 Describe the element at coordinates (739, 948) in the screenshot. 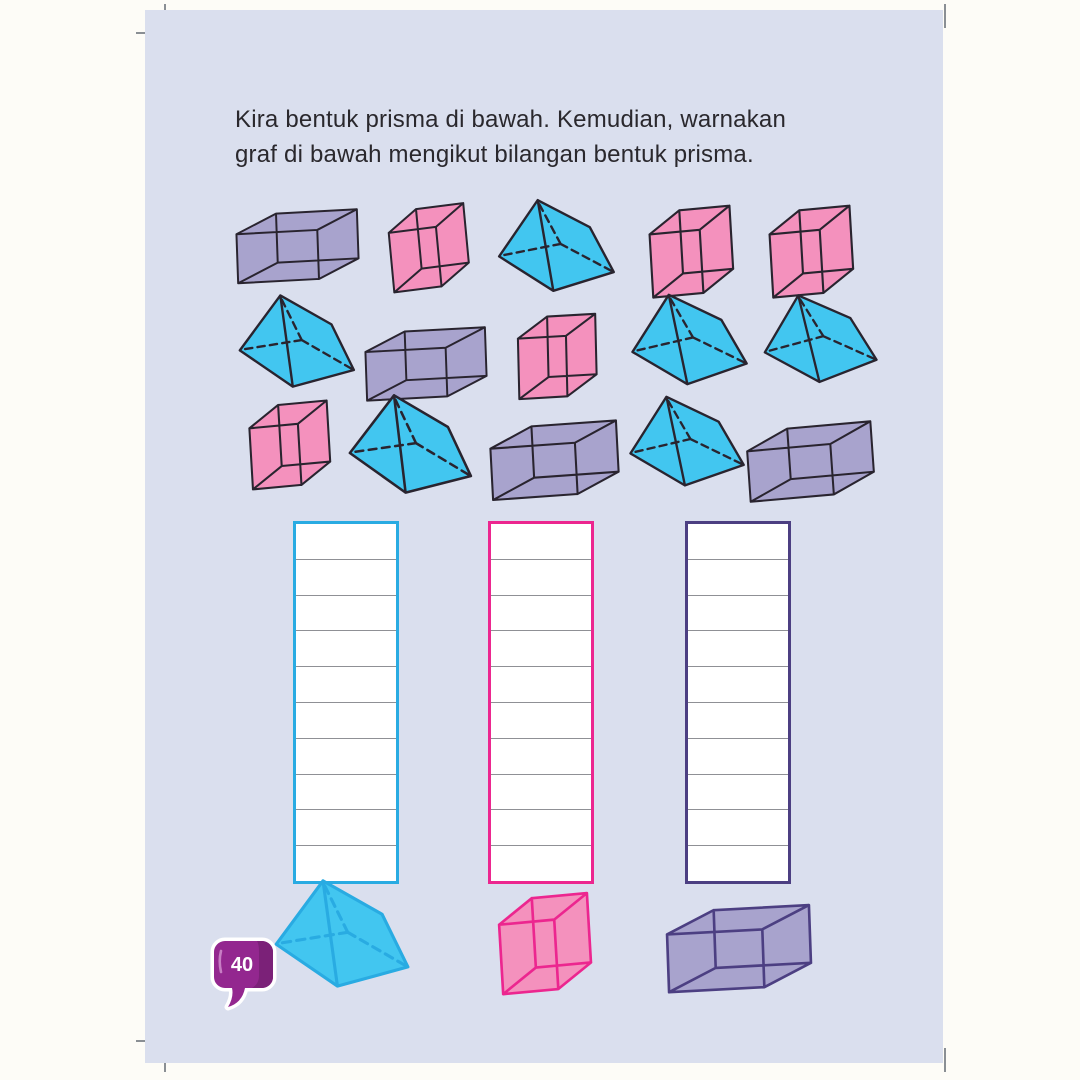

I see `column-label-cuboid` at that location.